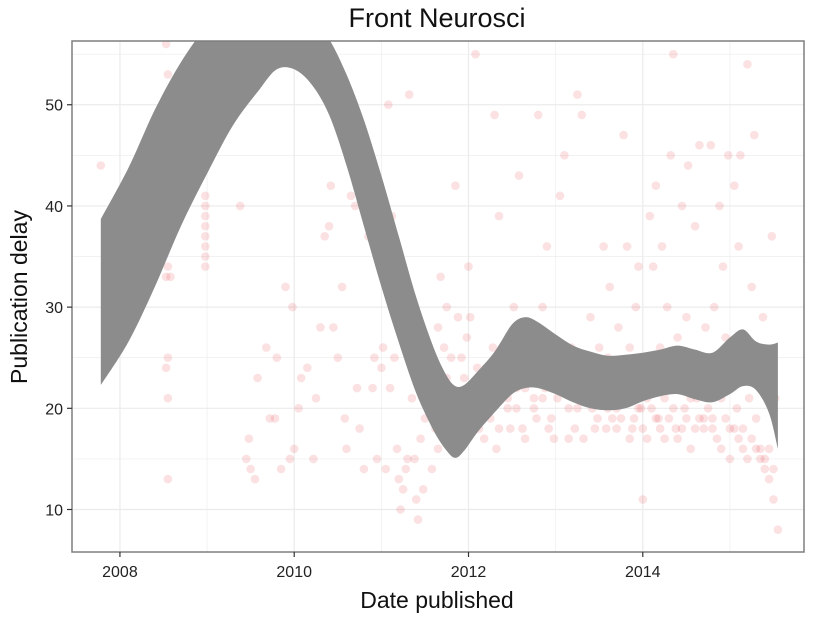 The image size is (825, 618). I want to click on x-tick-label: 2014, so click(643, 572).